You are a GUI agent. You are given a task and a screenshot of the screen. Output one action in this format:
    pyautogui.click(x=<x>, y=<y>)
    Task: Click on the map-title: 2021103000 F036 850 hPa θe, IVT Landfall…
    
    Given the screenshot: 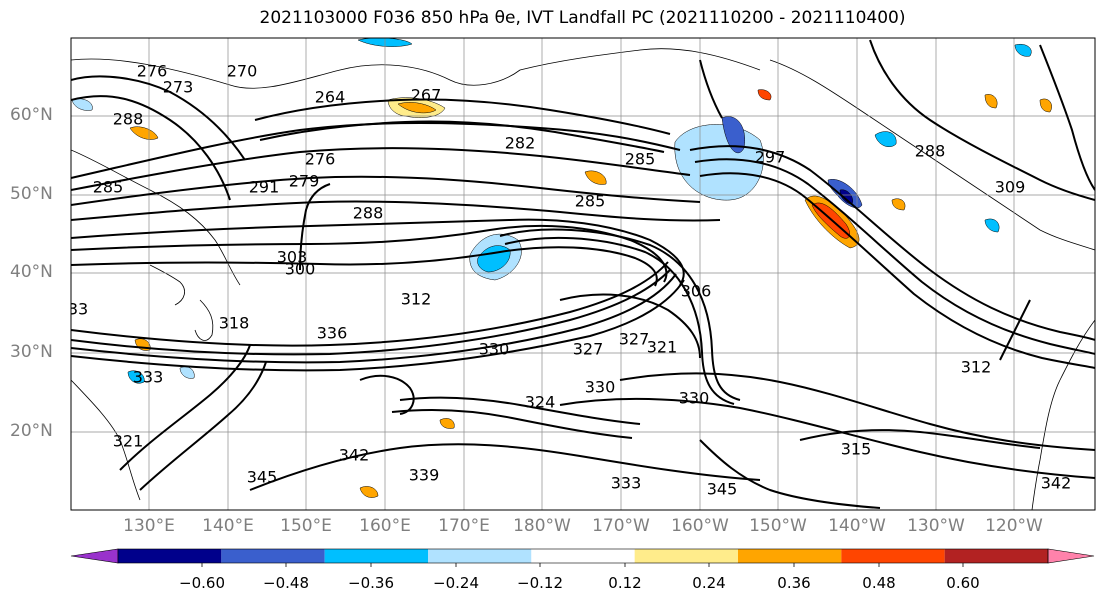 What is the action you would take?
    pyautogui.click(x=582, y=18)
    